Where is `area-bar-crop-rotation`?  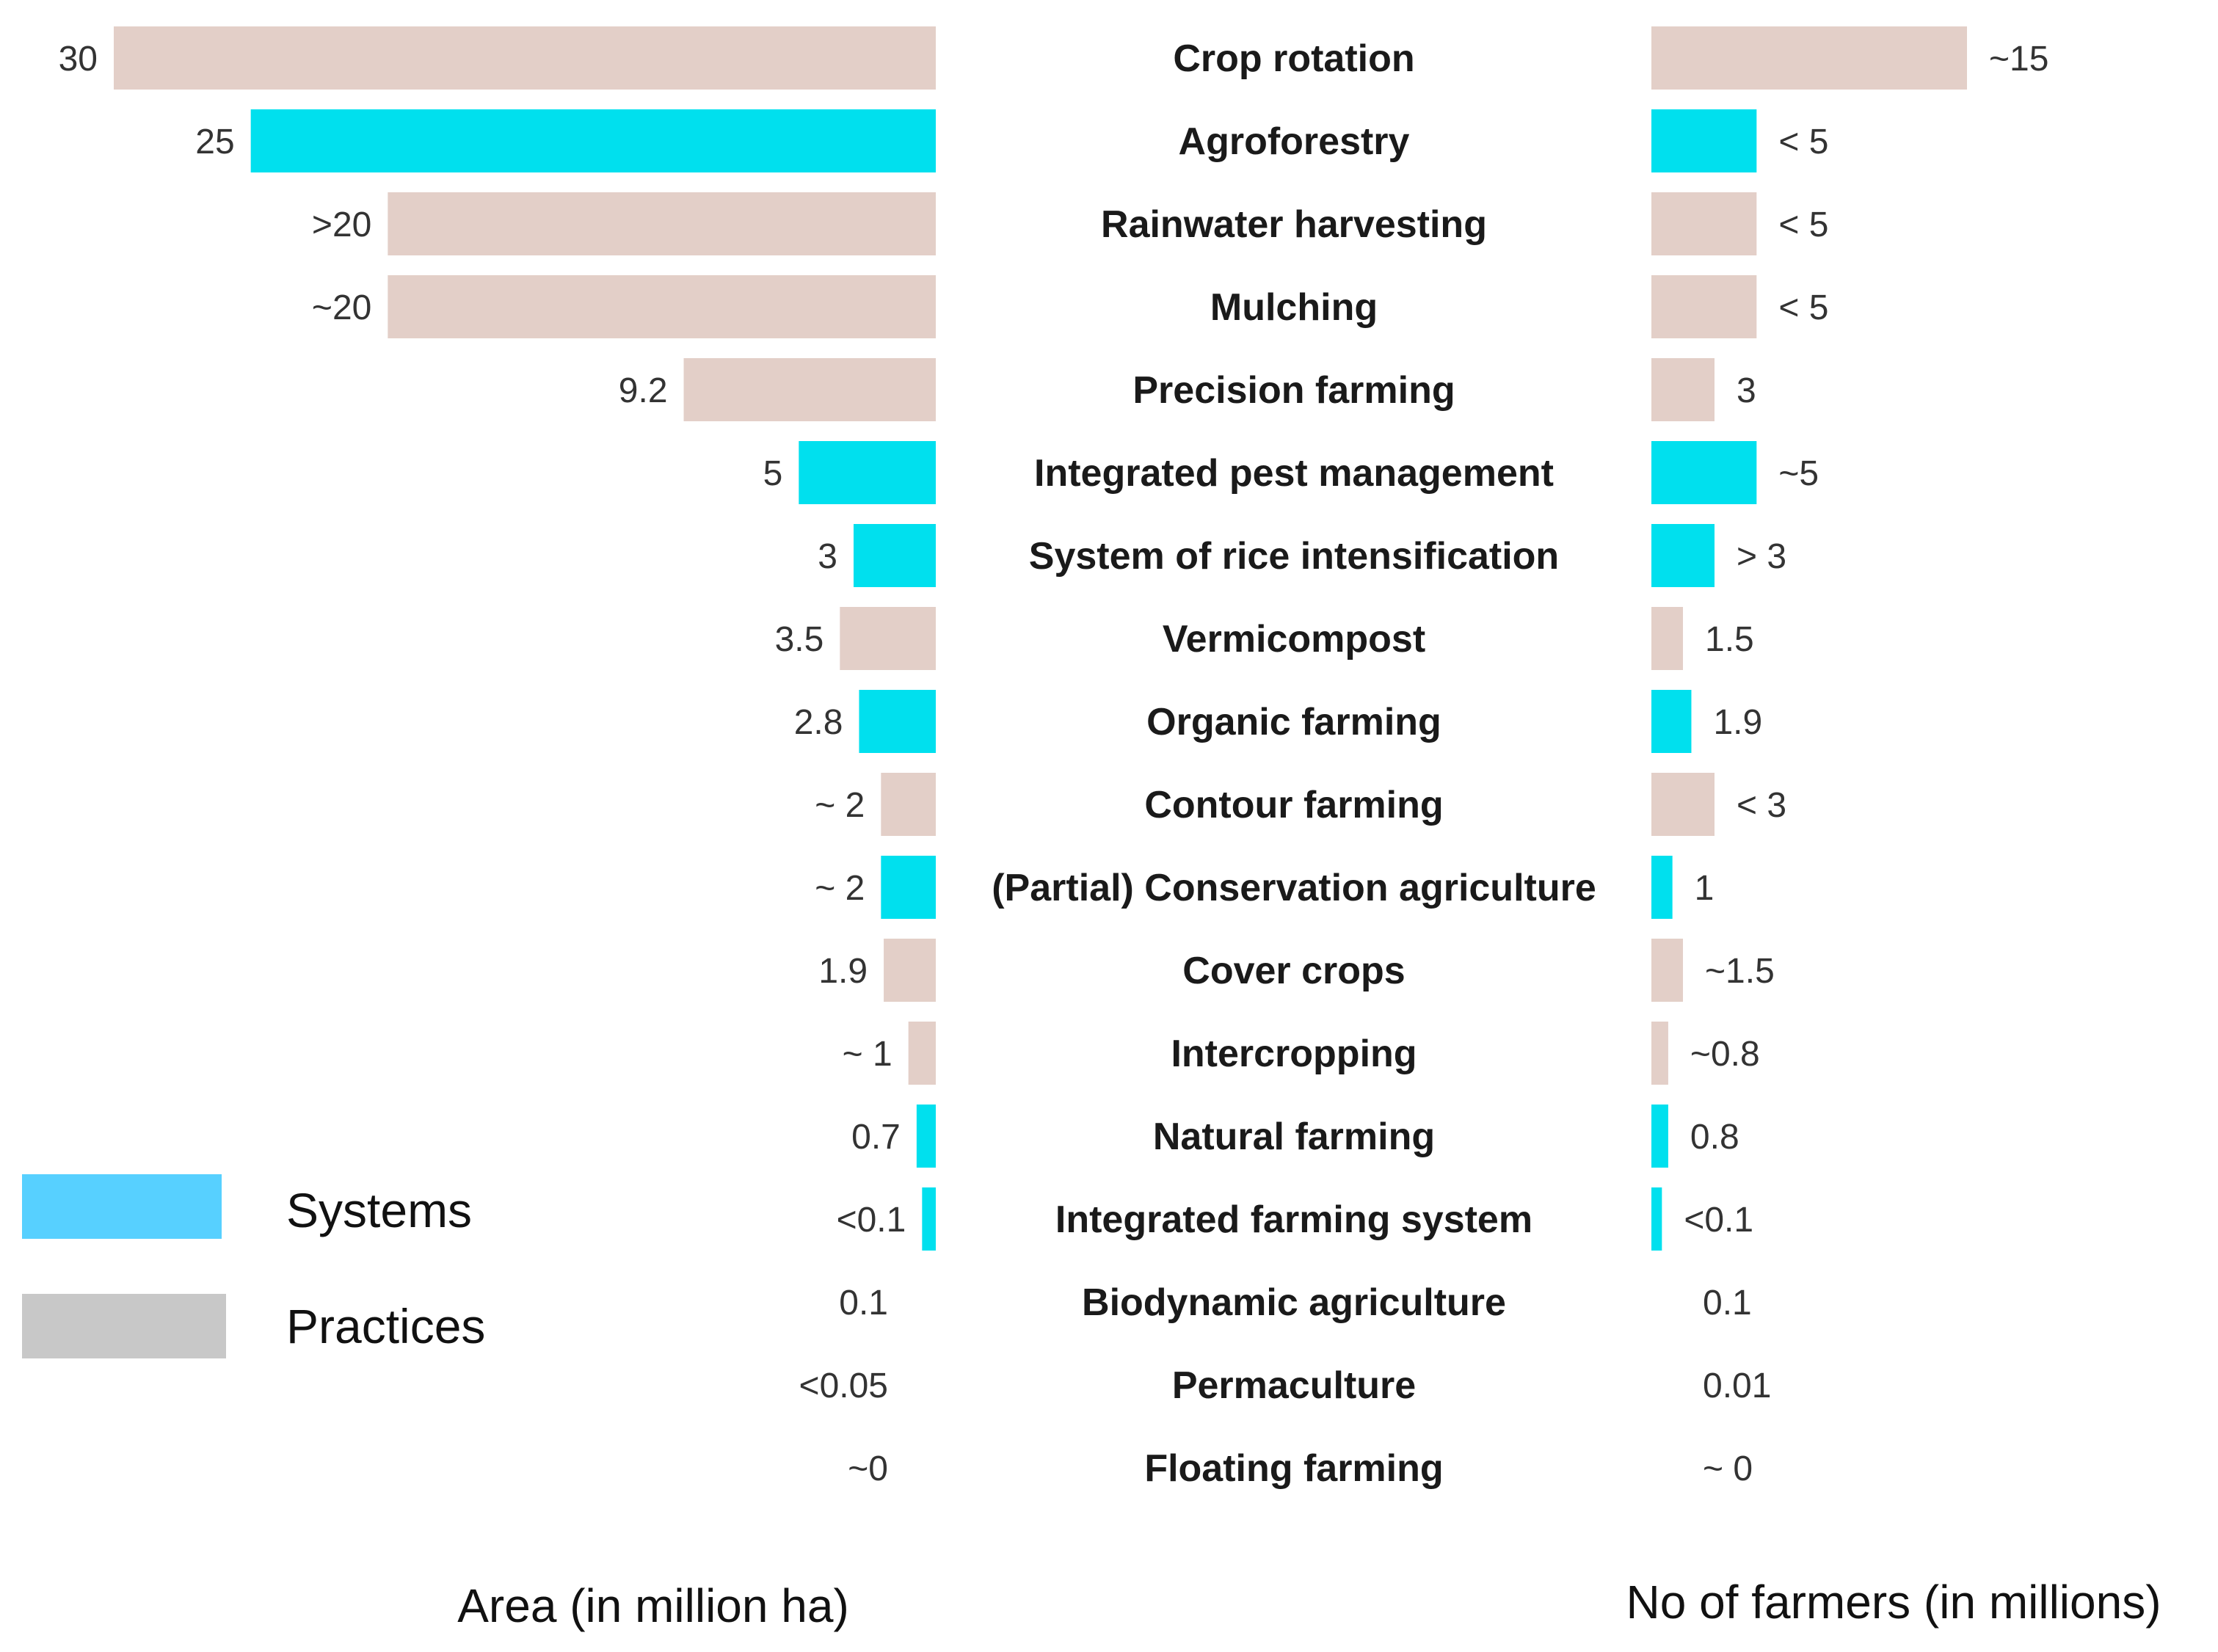
area-bar-crop-rotation is located at coordinates (525, 58).